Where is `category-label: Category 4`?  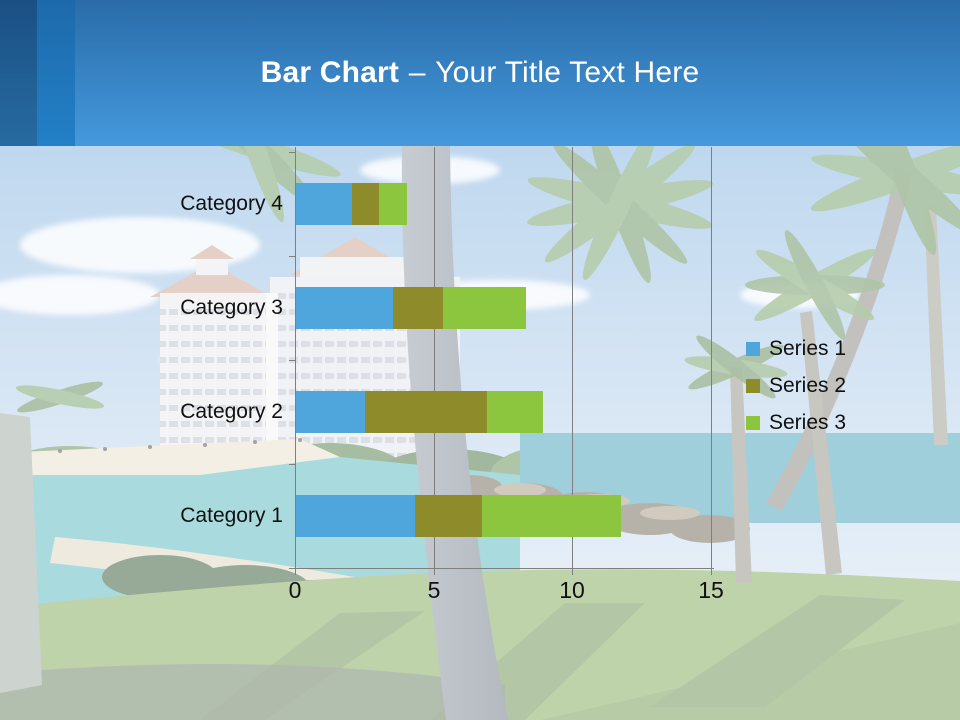
category-label: Category 4 is located at coordinates (231, 203).